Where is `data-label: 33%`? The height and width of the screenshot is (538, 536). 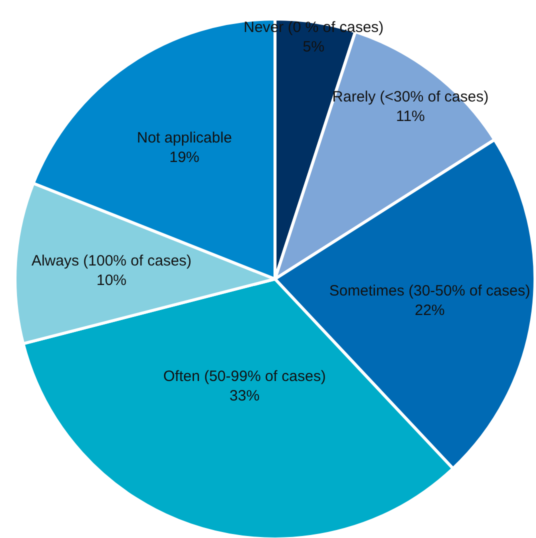 data-label: 33% is located at coordinates (245, 395).